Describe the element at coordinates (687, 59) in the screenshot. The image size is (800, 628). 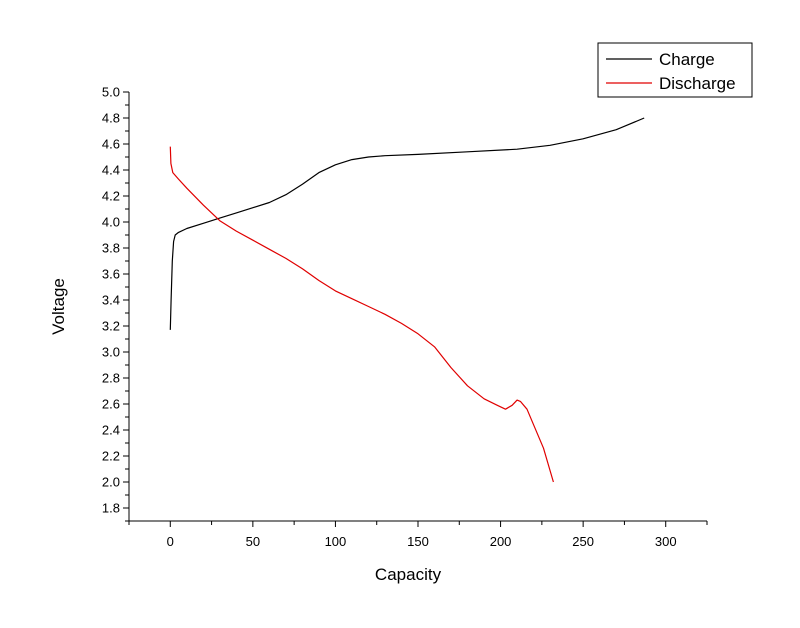
I see `legend-label-charge: Charge` at that location.